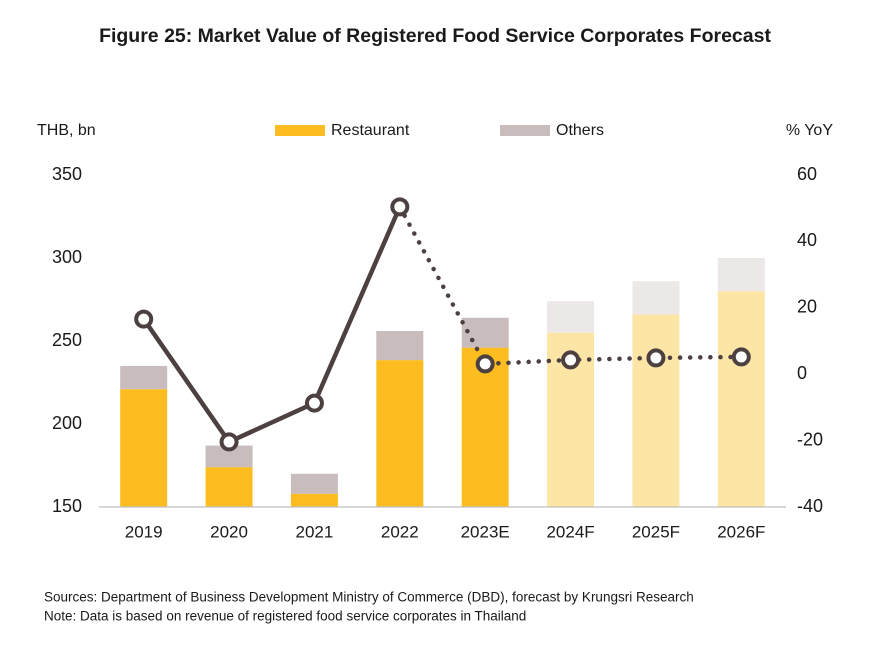 The image size is (870, 646). What do you see at coordinates (656, 531) in the screenshot?
I see `x-tick-label: 2025F` at bounding box center [656, 531].